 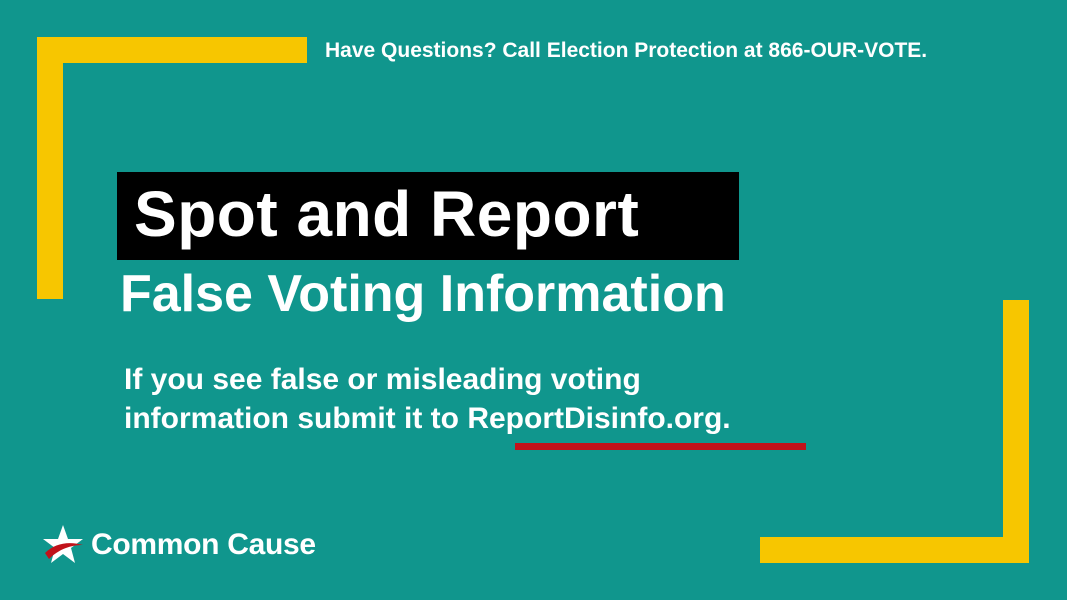 I want to click on top-left-bracket-horizontal, so click(x=172, y=50).